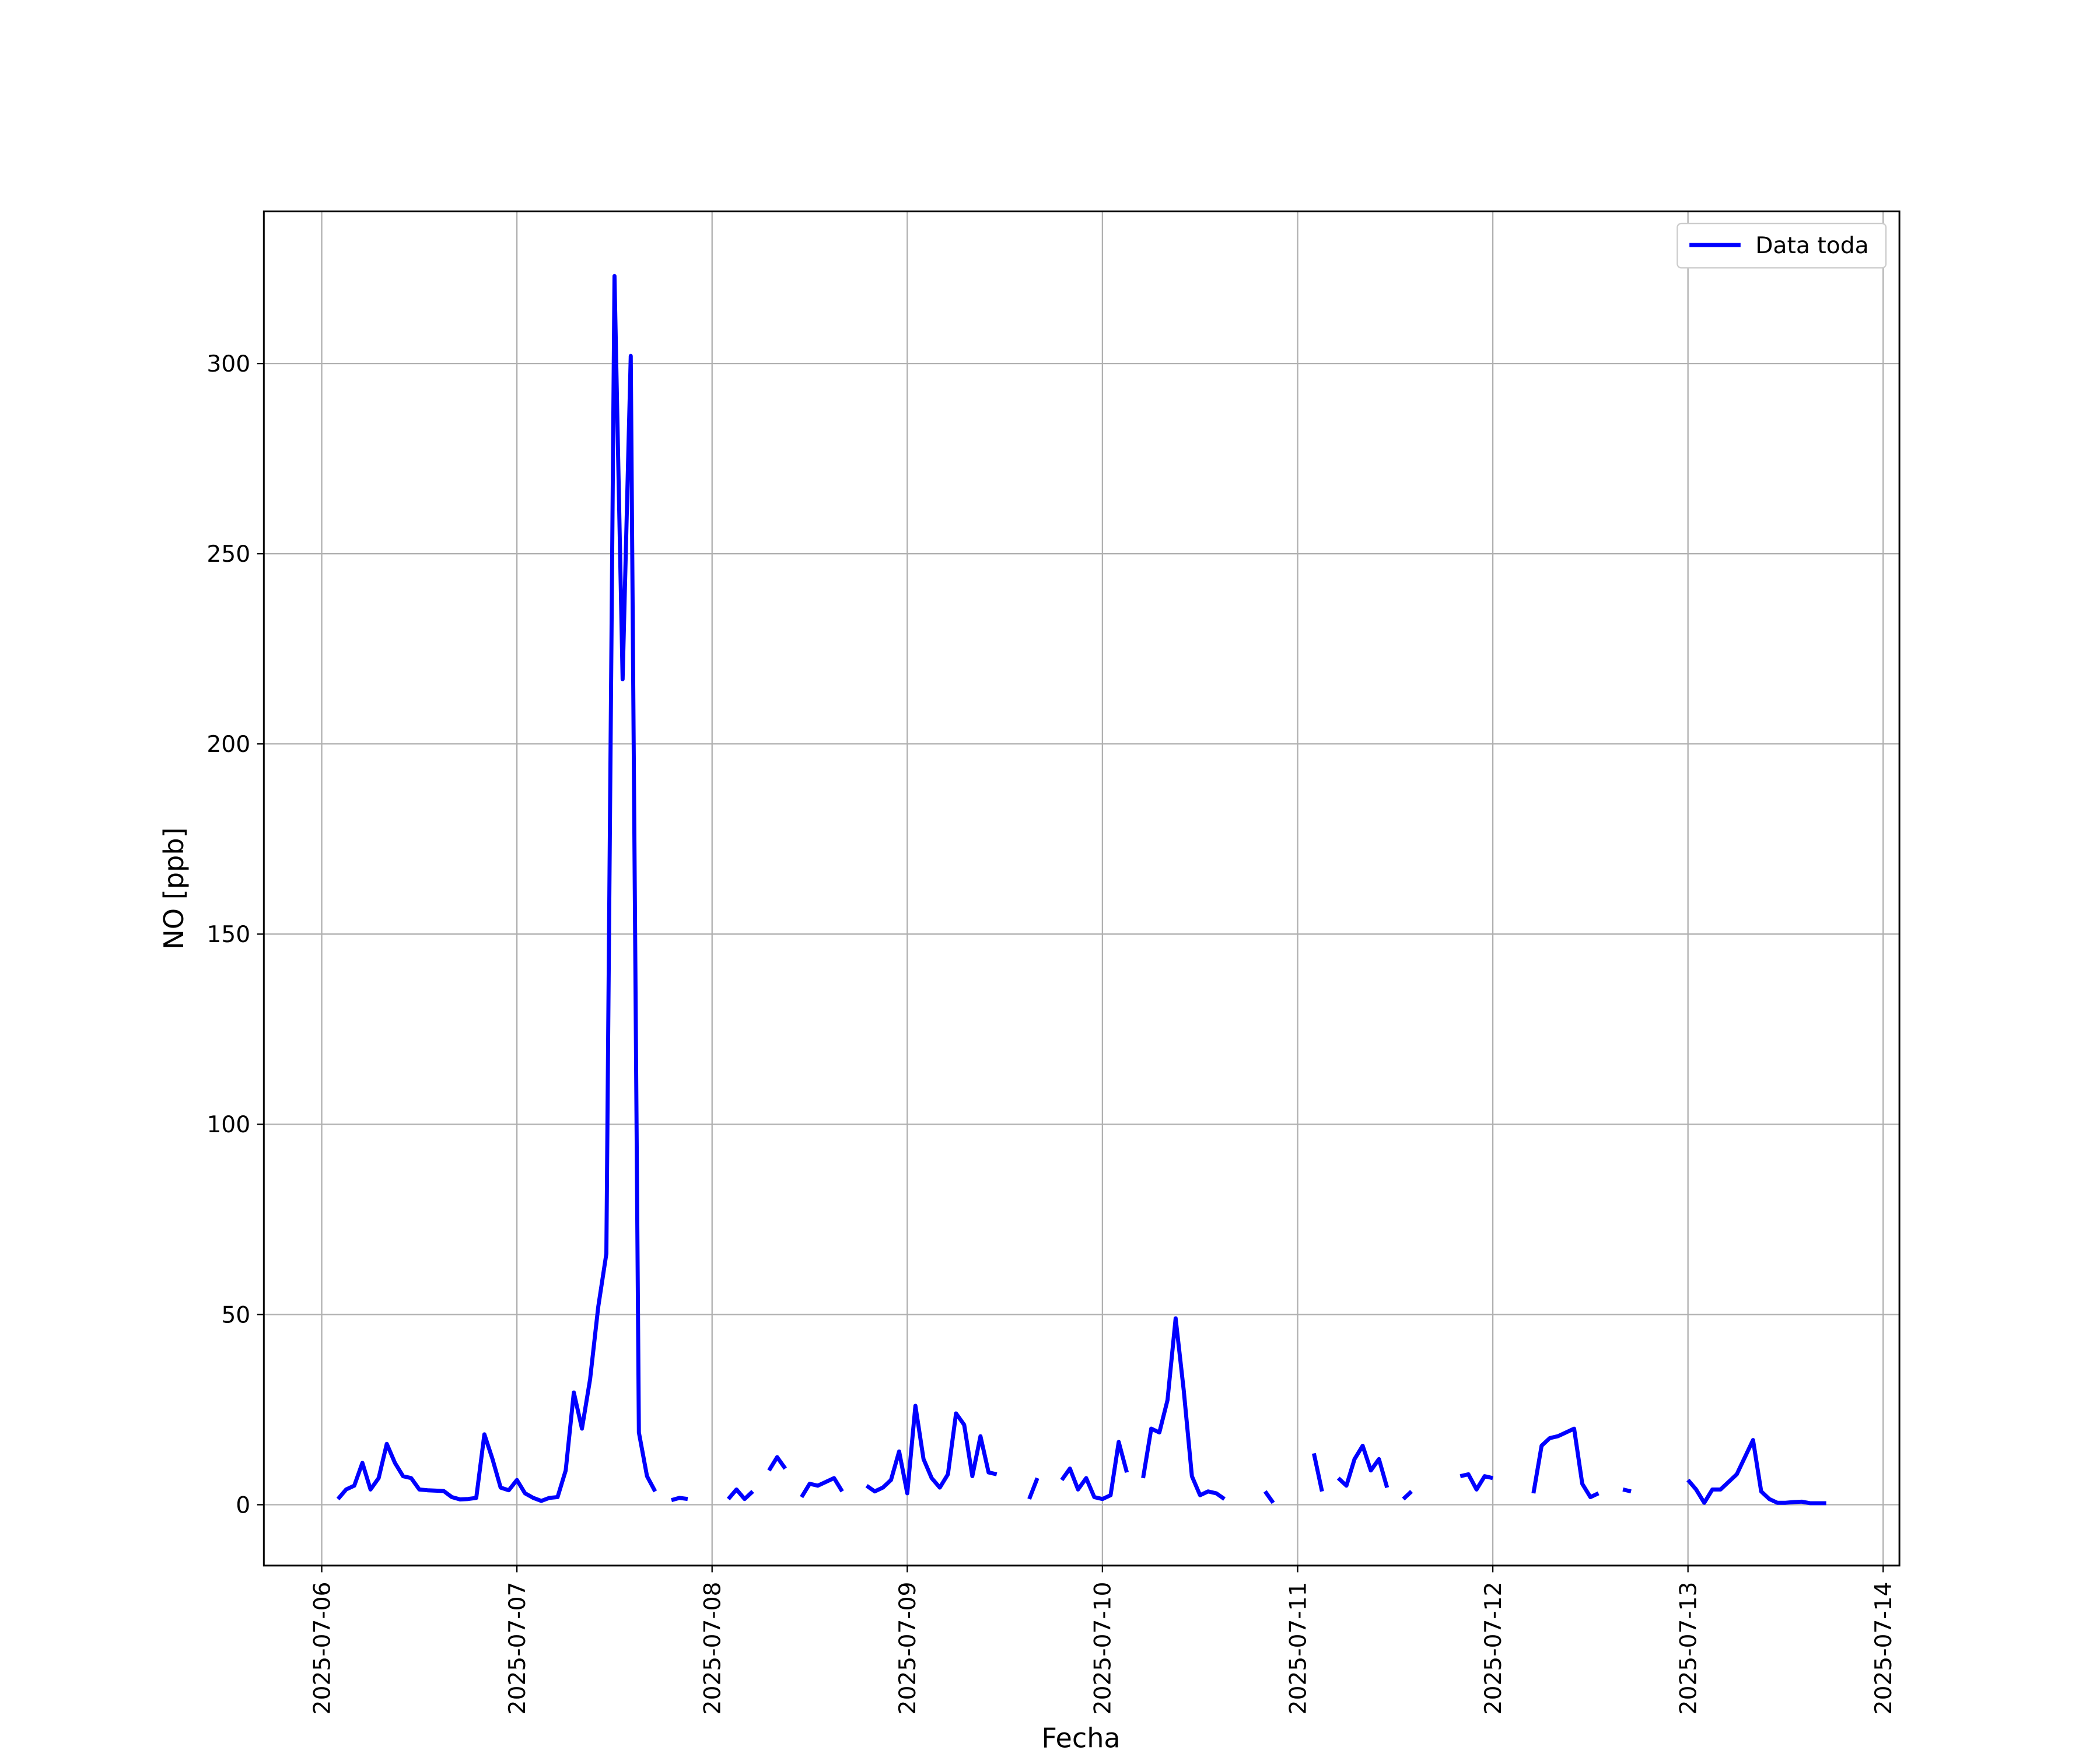 This screenshot has width=2100, height=1750. Describe the element at coordinates (235, 1315) in the screenshot. I see `y-tick-label: 50` at that location.